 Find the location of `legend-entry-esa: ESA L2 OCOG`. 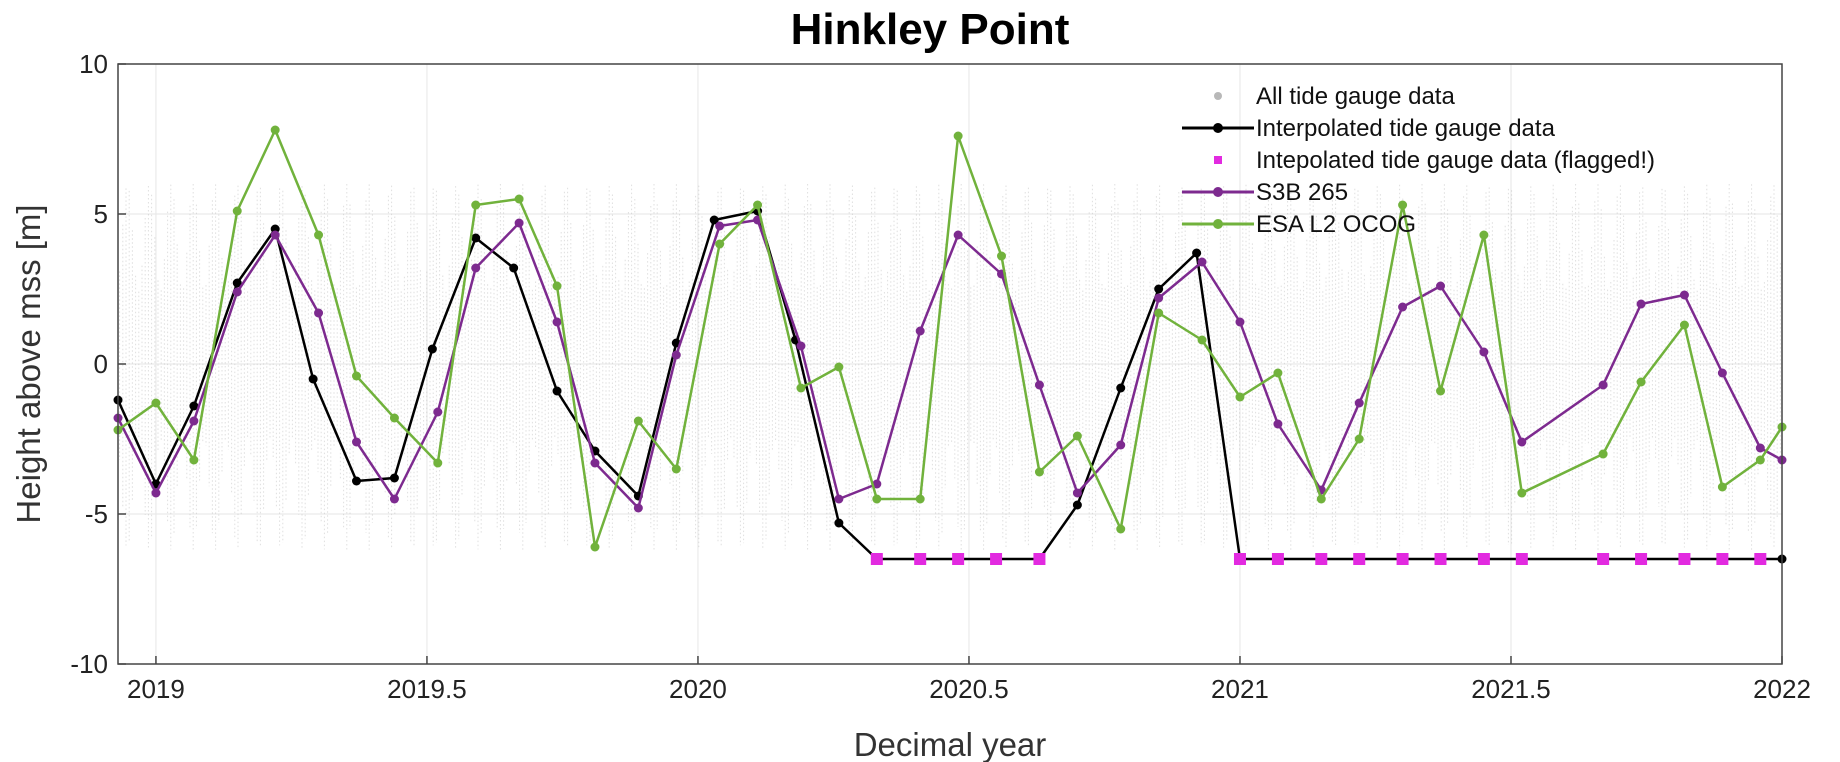

legend-entry-esa: ESA L2 OCOG is located at coordinates (1299, 224).